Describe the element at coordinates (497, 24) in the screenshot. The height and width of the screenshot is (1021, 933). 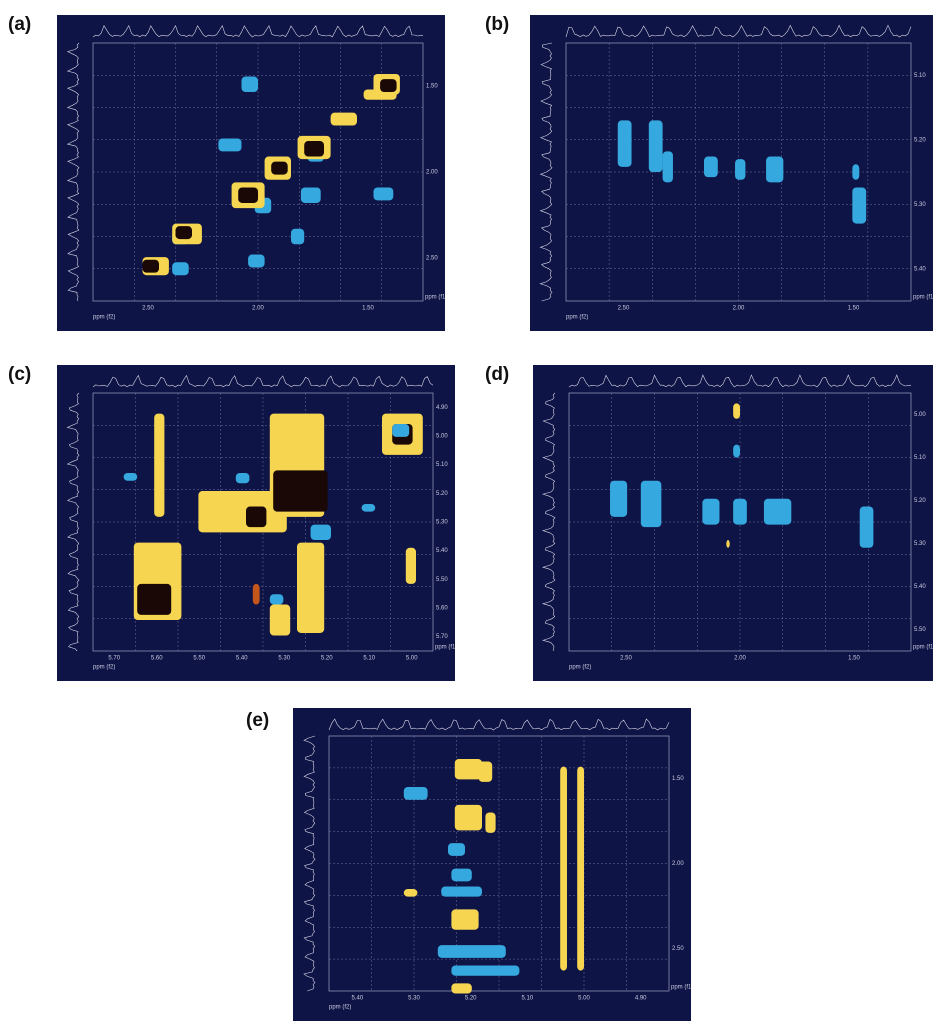
I see `panel-label: (b)` at that location.